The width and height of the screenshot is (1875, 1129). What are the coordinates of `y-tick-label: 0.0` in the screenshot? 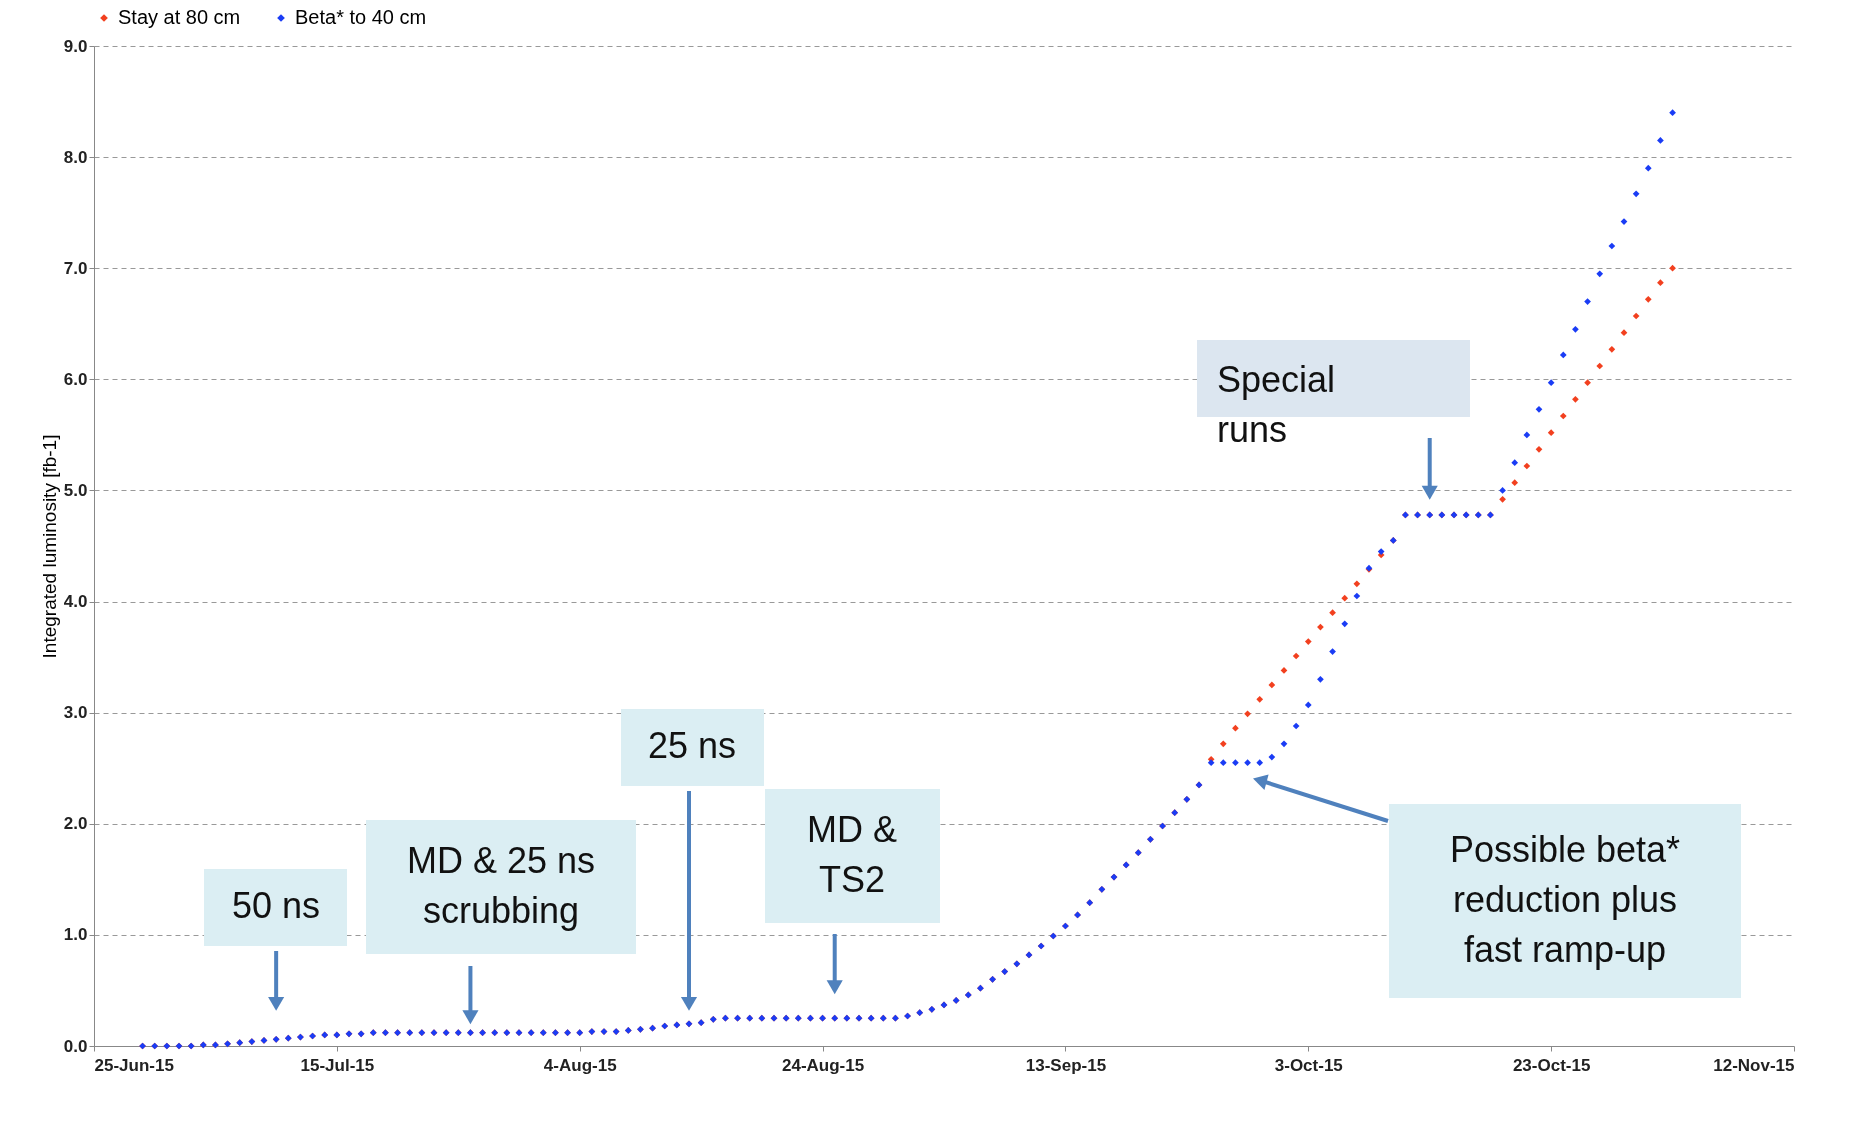 It's located at (75, 1046).